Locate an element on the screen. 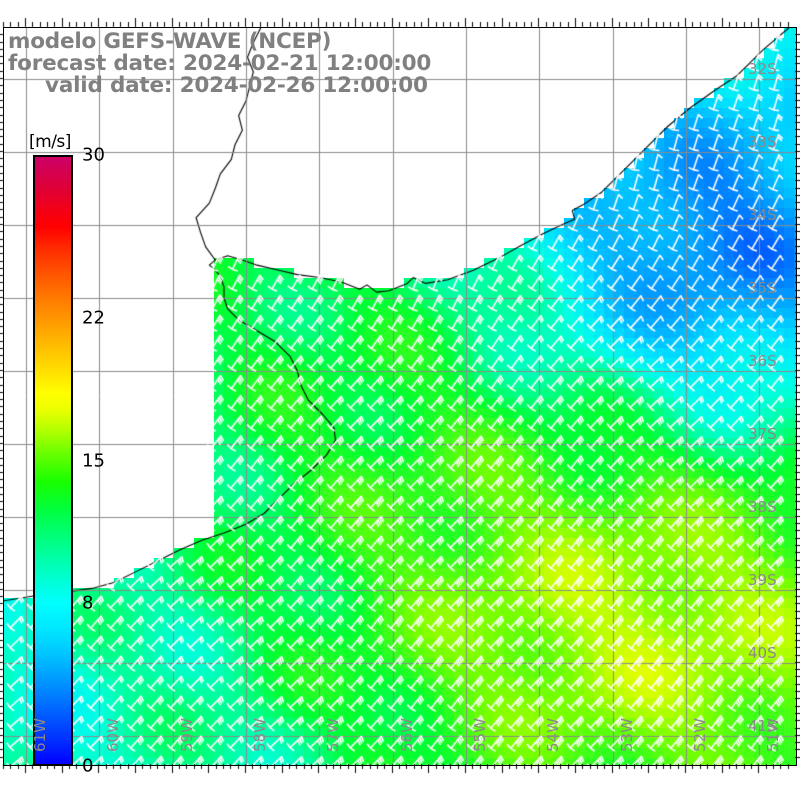  lat-label-41S: 41S is located at coordinates (762, 725).